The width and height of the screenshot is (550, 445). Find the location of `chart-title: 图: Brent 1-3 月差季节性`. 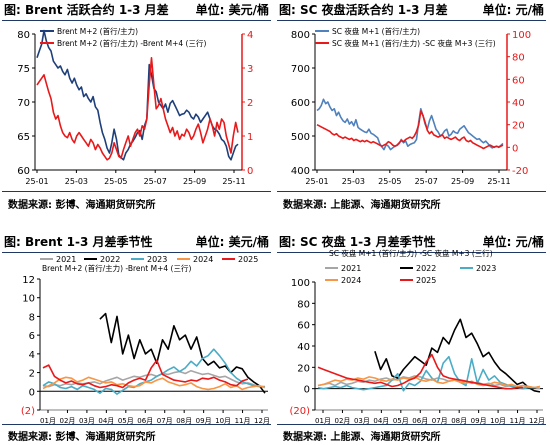

chart-title: 图: Brent 1-3 月差季节性 is located at coordinates (78, 242).